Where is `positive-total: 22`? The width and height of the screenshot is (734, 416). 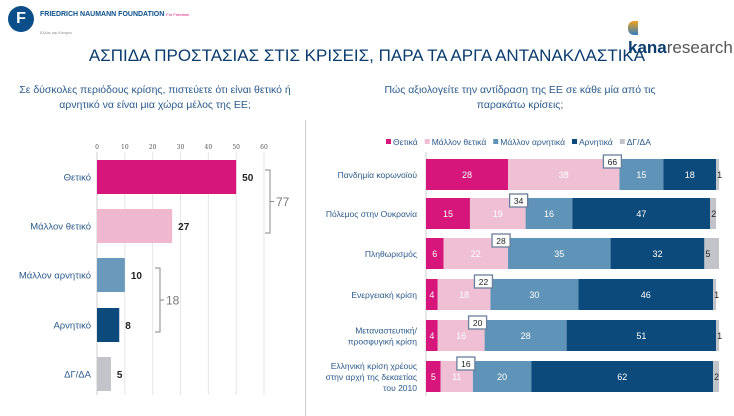
positive-total: 22 is located at coordinates (484, 282).